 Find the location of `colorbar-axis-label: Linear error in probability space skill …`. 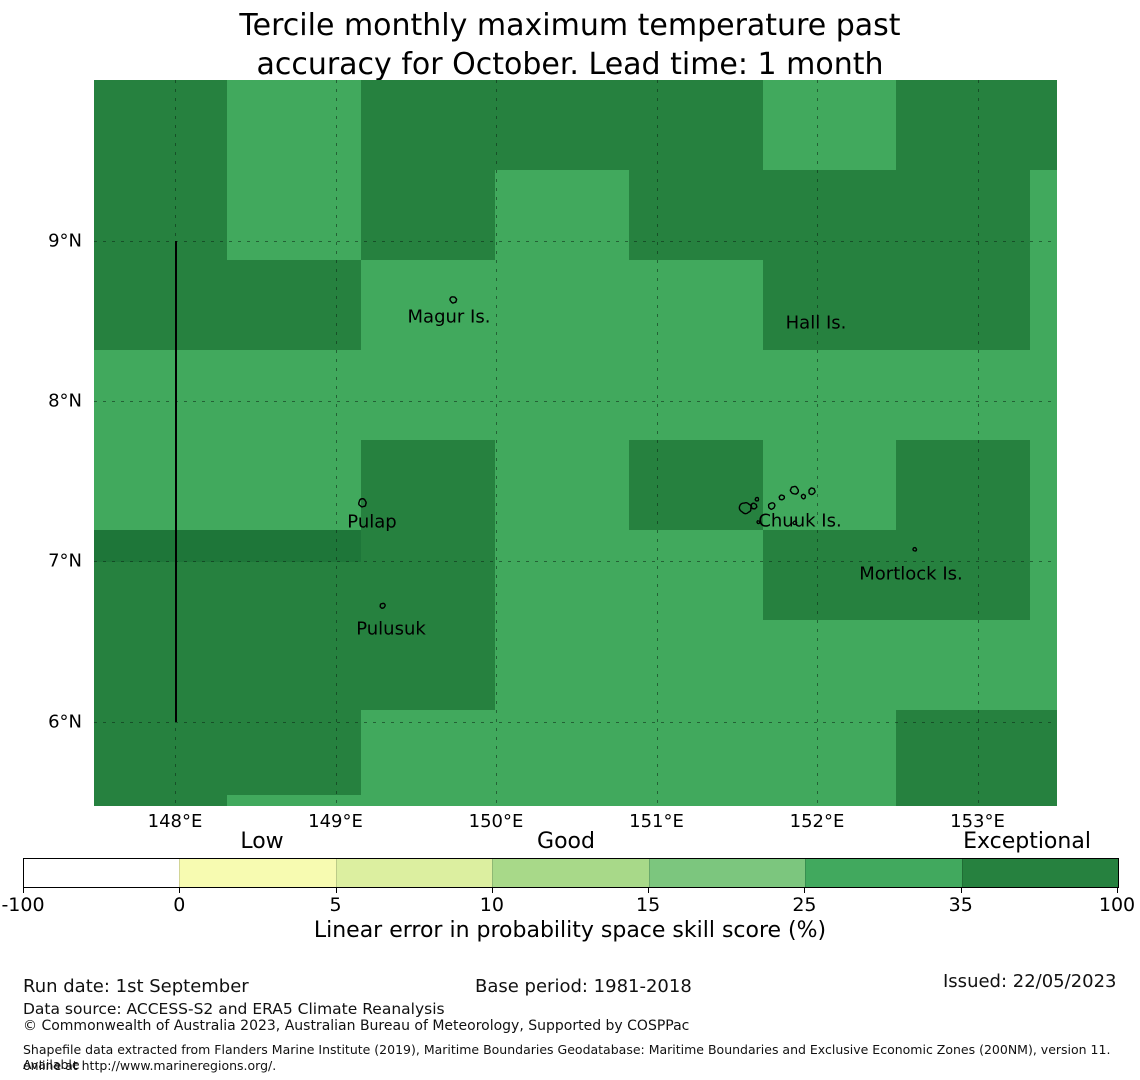

colorbar-axis-label: Linear error in probability space skill … is located at coordinates (570, 930).